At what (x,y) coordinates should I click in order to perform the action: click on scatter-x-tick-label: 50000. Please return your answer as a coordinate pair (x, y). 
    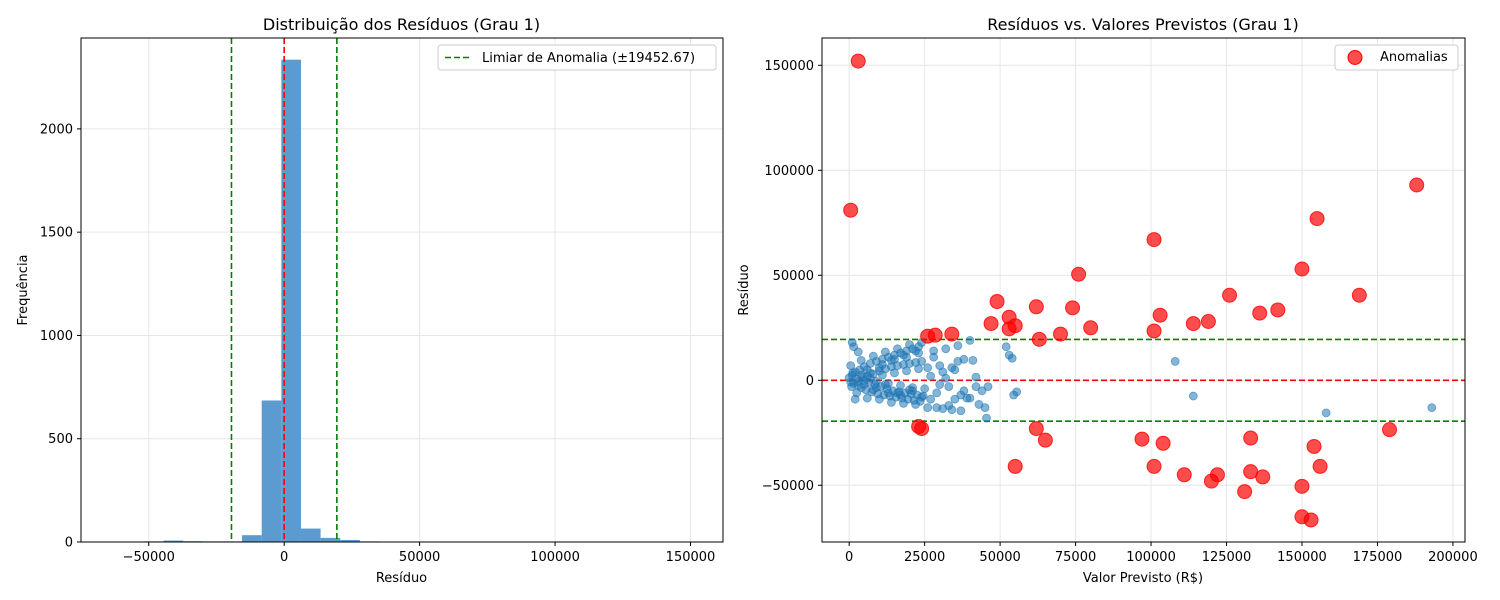
    Looking at the image, I should click on (999, 557).